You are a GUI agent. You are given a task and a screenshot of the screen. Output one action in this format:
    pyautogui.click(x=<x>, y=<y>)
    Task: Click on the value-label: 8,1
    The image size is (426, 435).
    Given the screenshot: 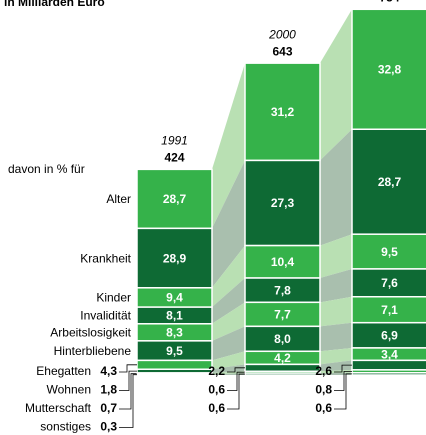 What is the action you would take?
    pyautogui.click(x=174, y=316)
    